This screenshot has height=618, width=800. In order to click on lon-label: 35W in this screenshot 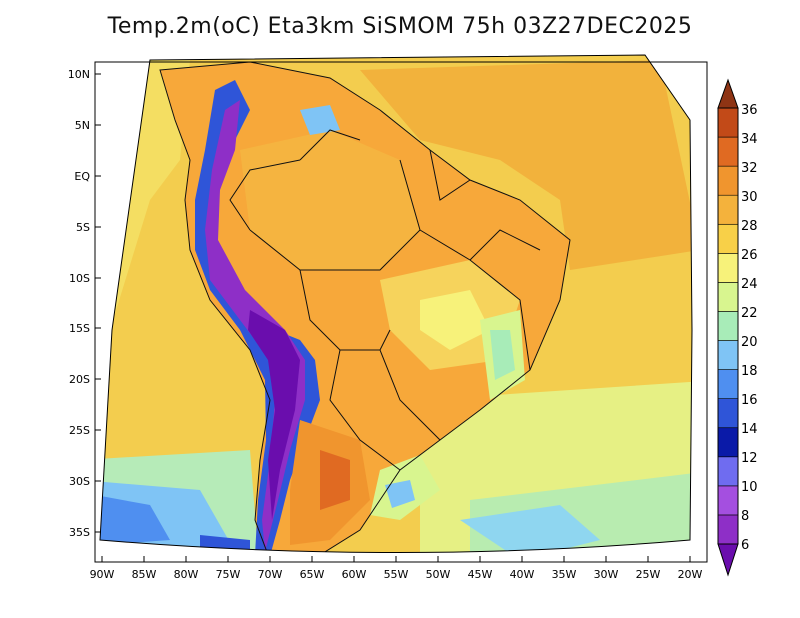, I will do `click(564, 574)`.